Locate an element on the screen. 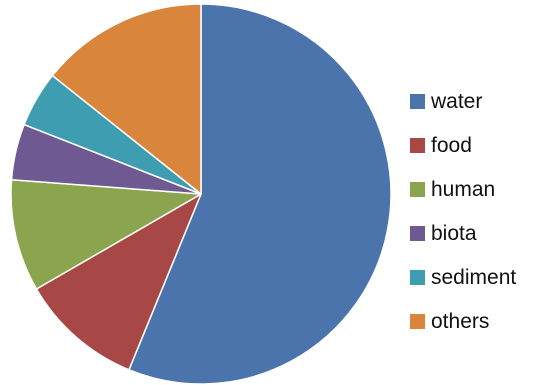 This screenshot has width=536, height=385. legend-label-water: water is located at coordinates (457, 101).